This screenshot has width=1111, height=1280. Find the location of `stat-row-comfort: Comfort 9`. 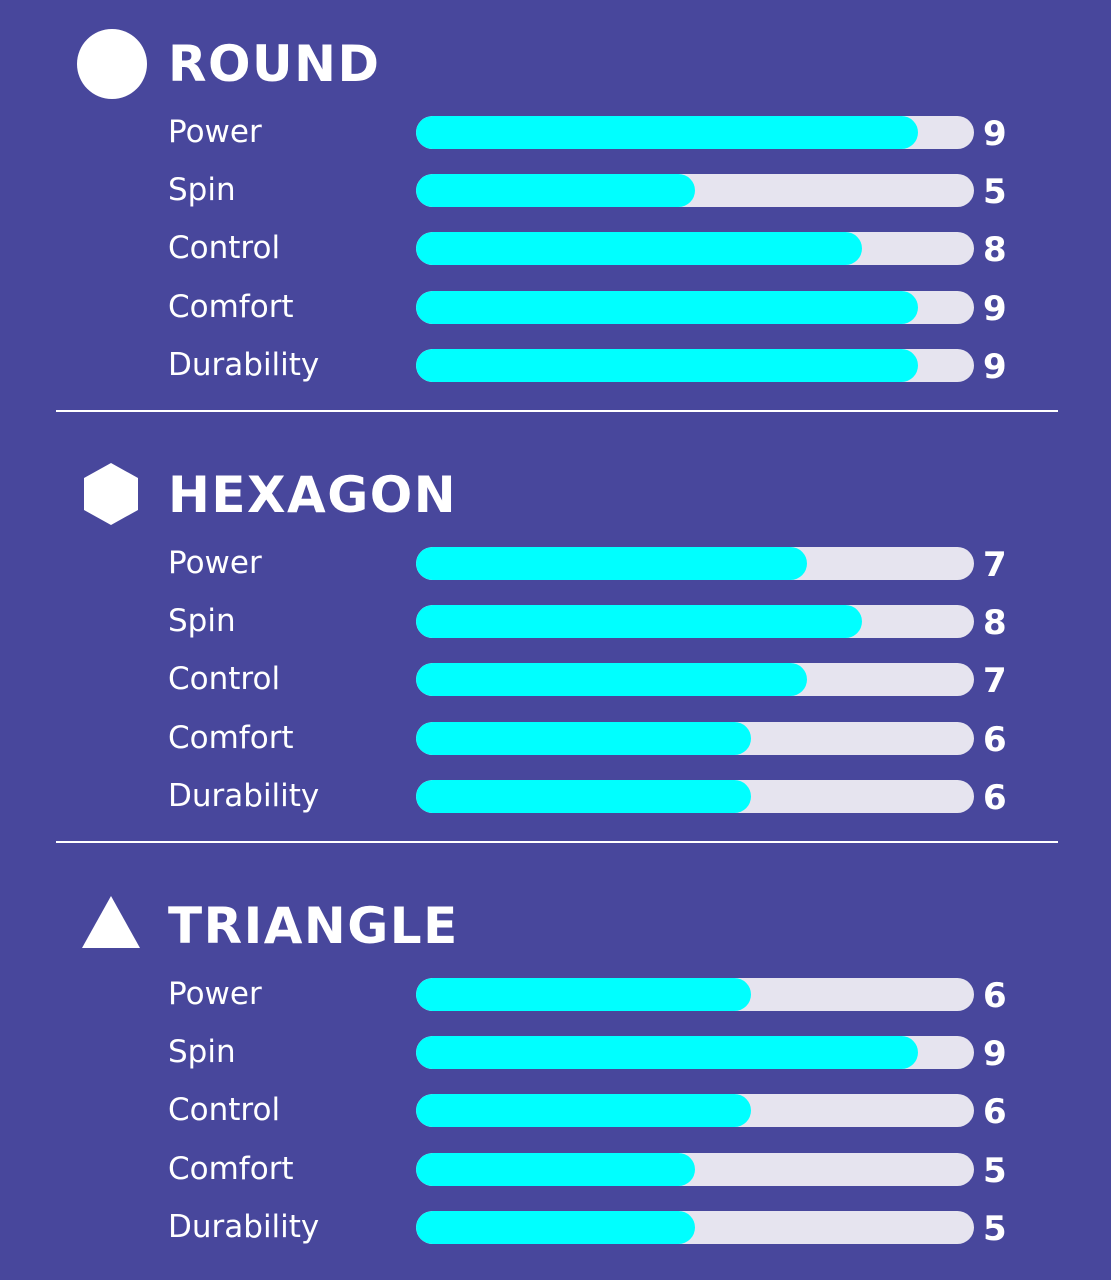

stat-row-comfort: Comfort 9 is located at coordinates (555, 308).